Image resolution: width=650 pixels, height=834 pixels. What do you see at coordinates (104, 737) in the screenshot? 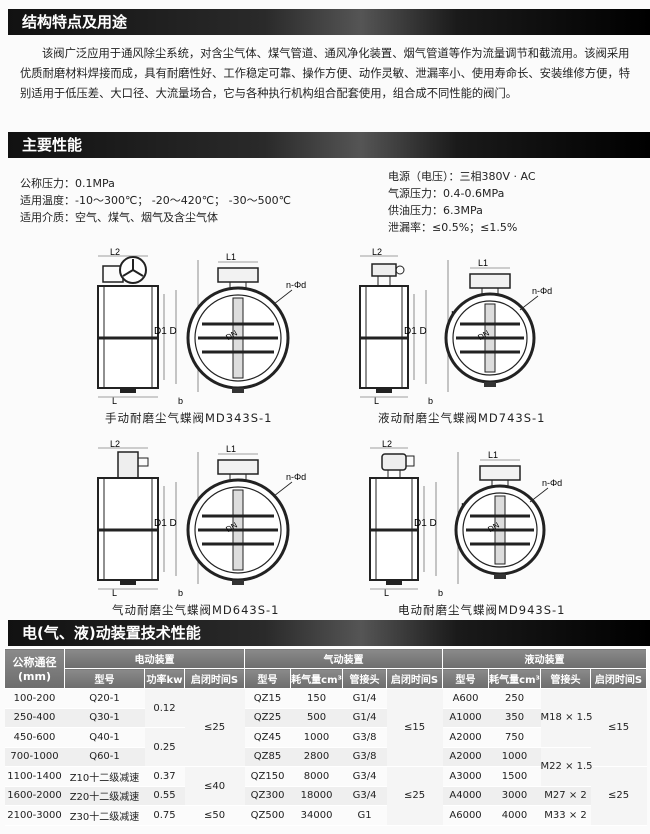
I see `table-cell: Q40-1` at bounding box center [104, 737].